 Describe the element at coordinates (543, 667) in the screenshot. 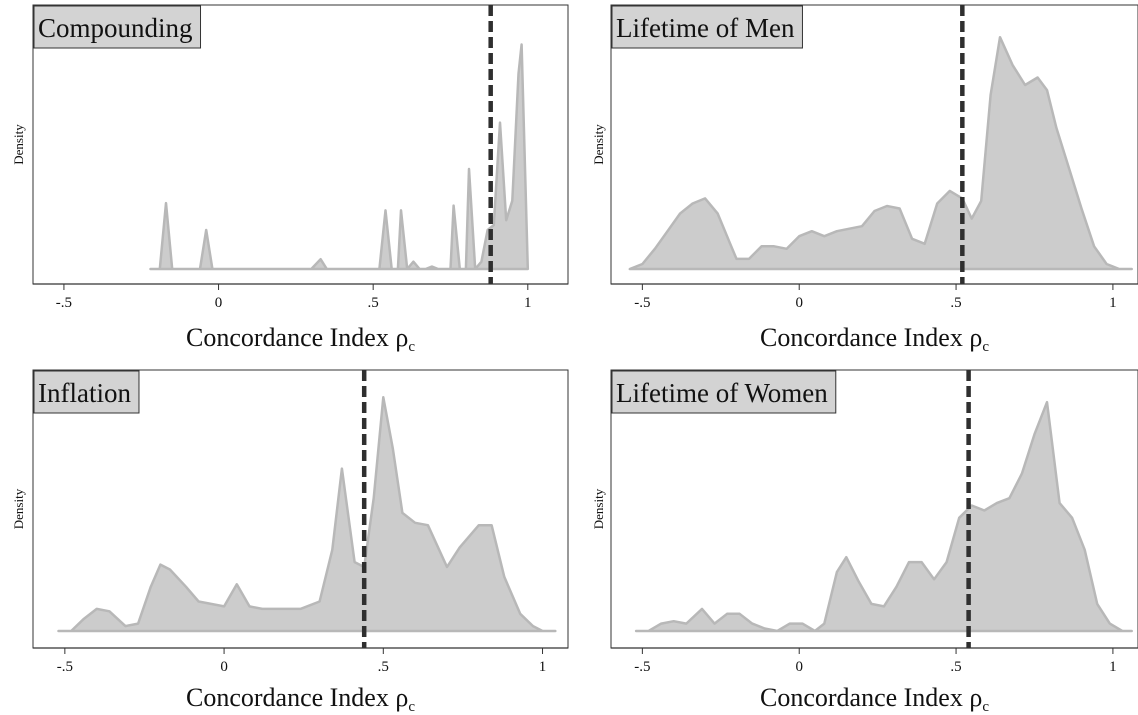

I see `panel-3-x-tick-label: 1` at that location.